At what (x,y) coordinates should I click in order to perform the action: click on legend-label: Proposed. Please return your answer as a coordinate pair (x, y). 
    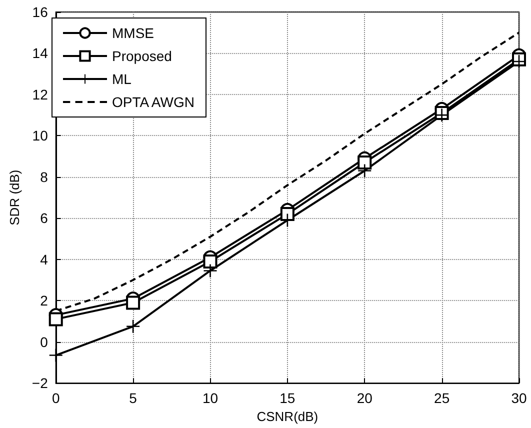
    Looking at the image, I should click on (142, 56).